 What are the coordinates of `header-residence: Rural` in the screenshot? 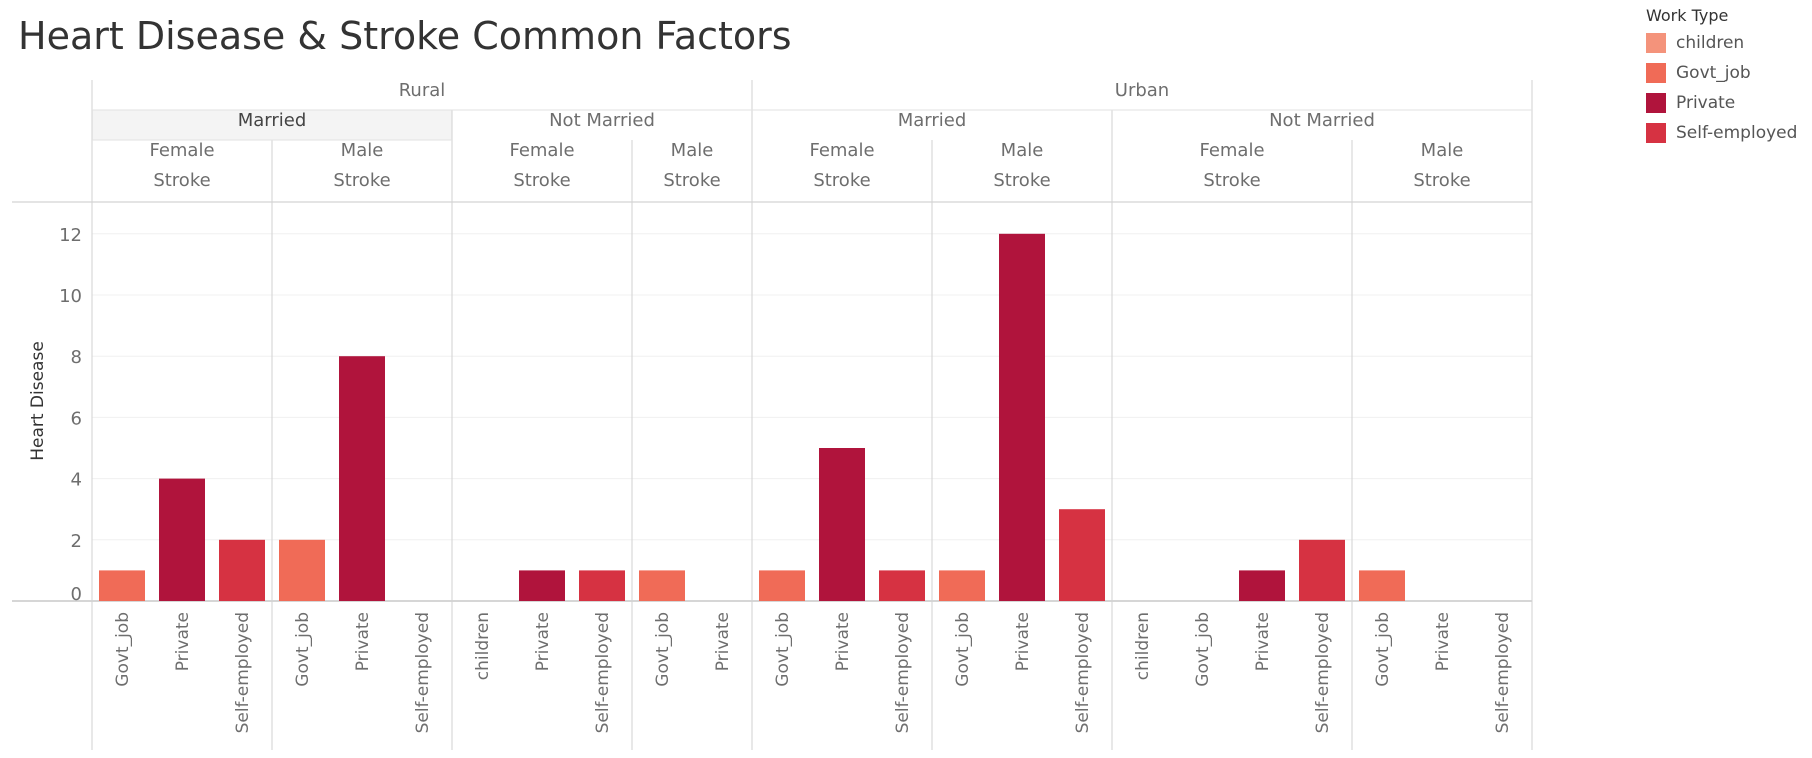 It's located at (422, 90).